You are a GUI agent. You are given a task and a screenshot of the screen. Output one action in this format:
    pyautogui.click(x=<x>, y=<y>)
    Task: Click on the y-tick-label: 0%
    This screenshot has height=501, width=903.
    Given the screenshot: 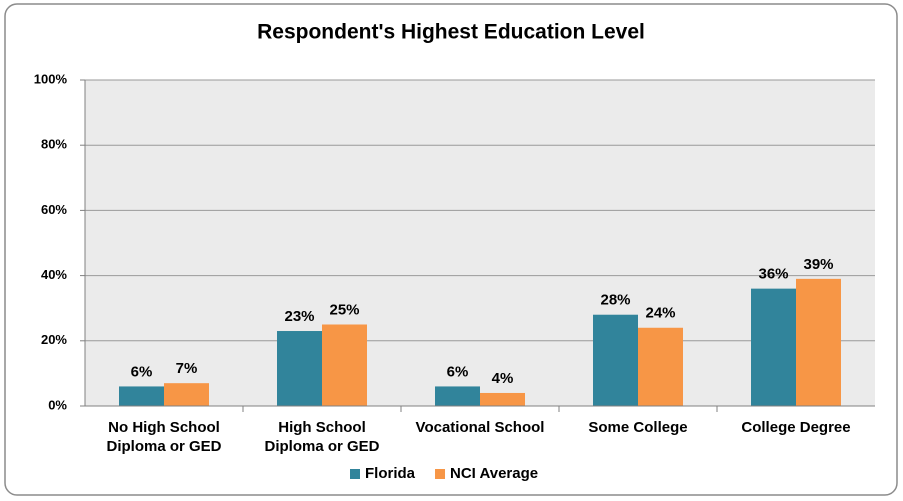 What is the action you would take?
    pyautogui.click(x=57, y=404)
    